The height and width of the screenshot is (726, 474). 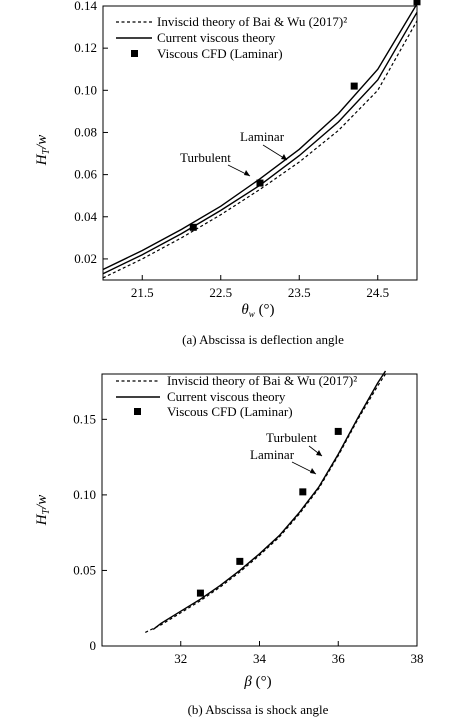 What do you see at coordinates (85, 131) in the screenshot?
I see `ytick-label-a-3: 0.08` at bounding box center [85, 131].